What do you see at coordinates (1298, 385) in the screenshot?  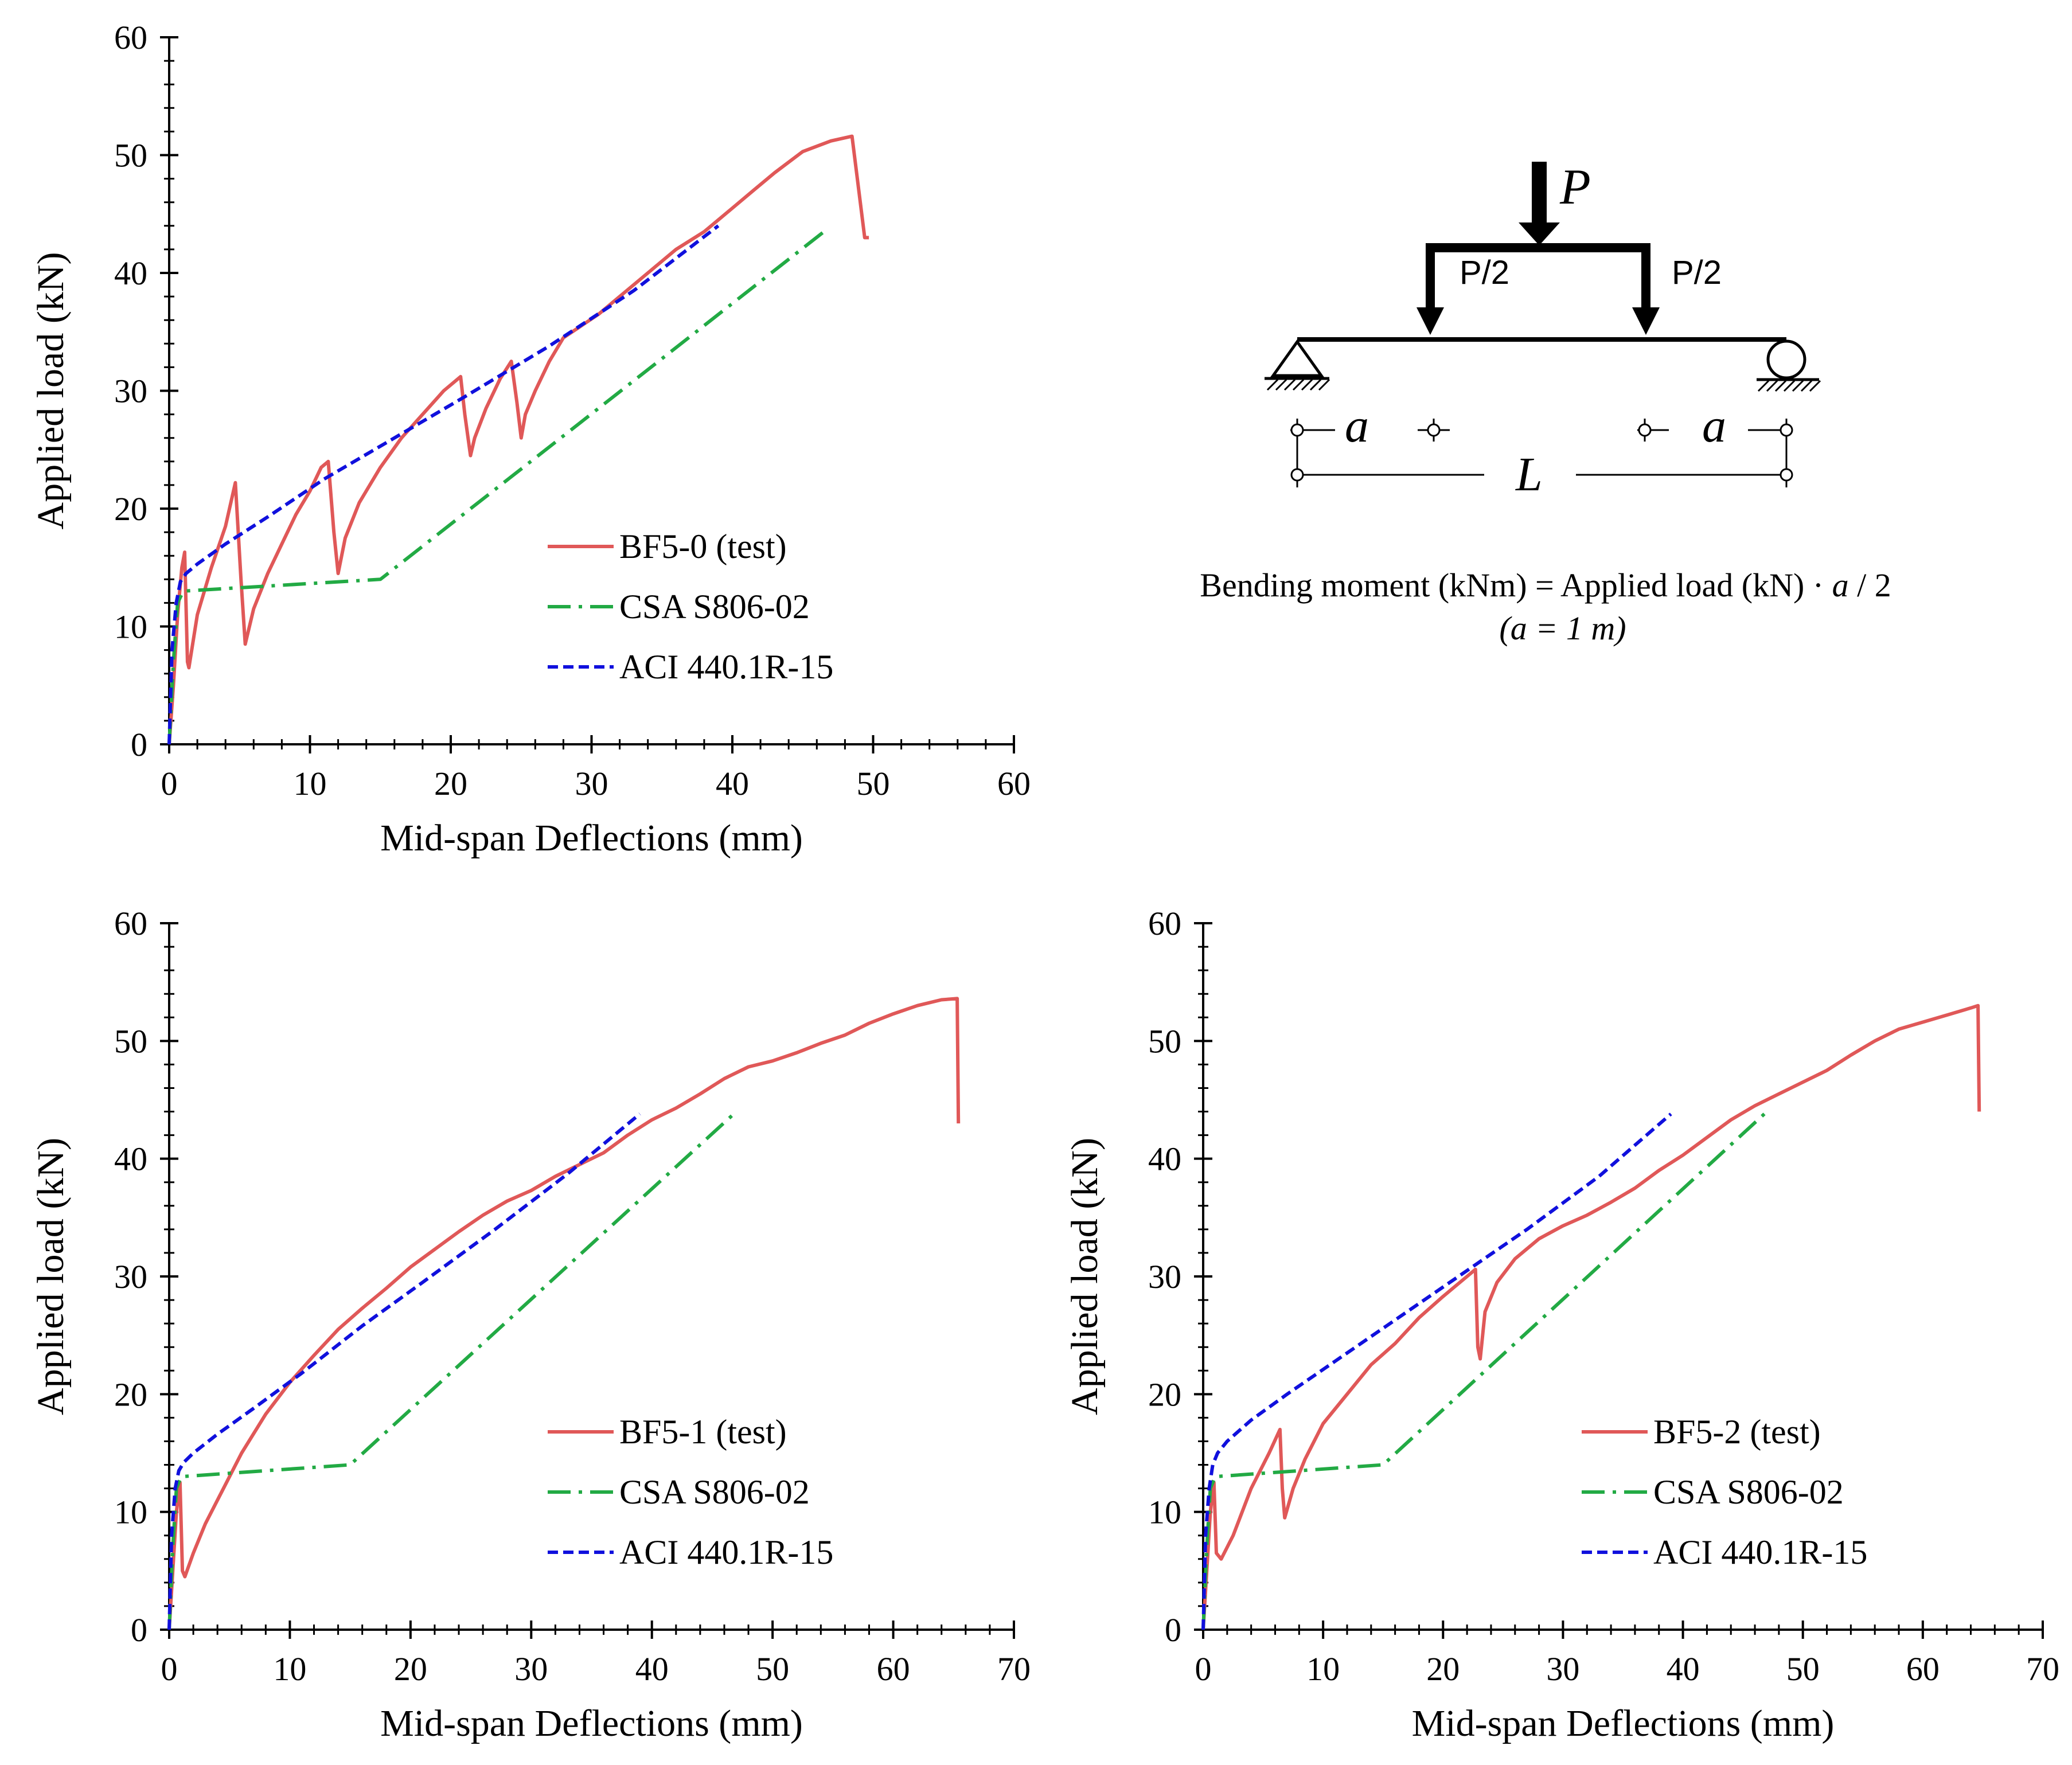 I see `pin-support-hatch` at bounding box center [1298, 385].